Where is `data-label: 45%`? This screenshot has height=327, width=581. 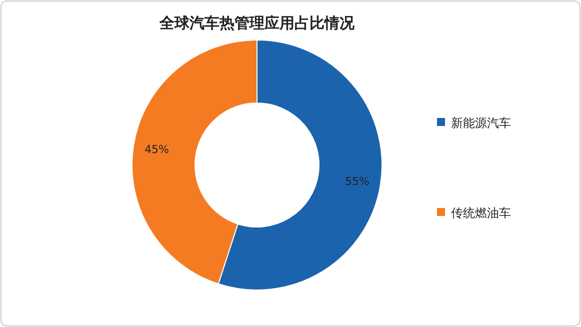
data-label: 45% is located at coordinates (156, 149).